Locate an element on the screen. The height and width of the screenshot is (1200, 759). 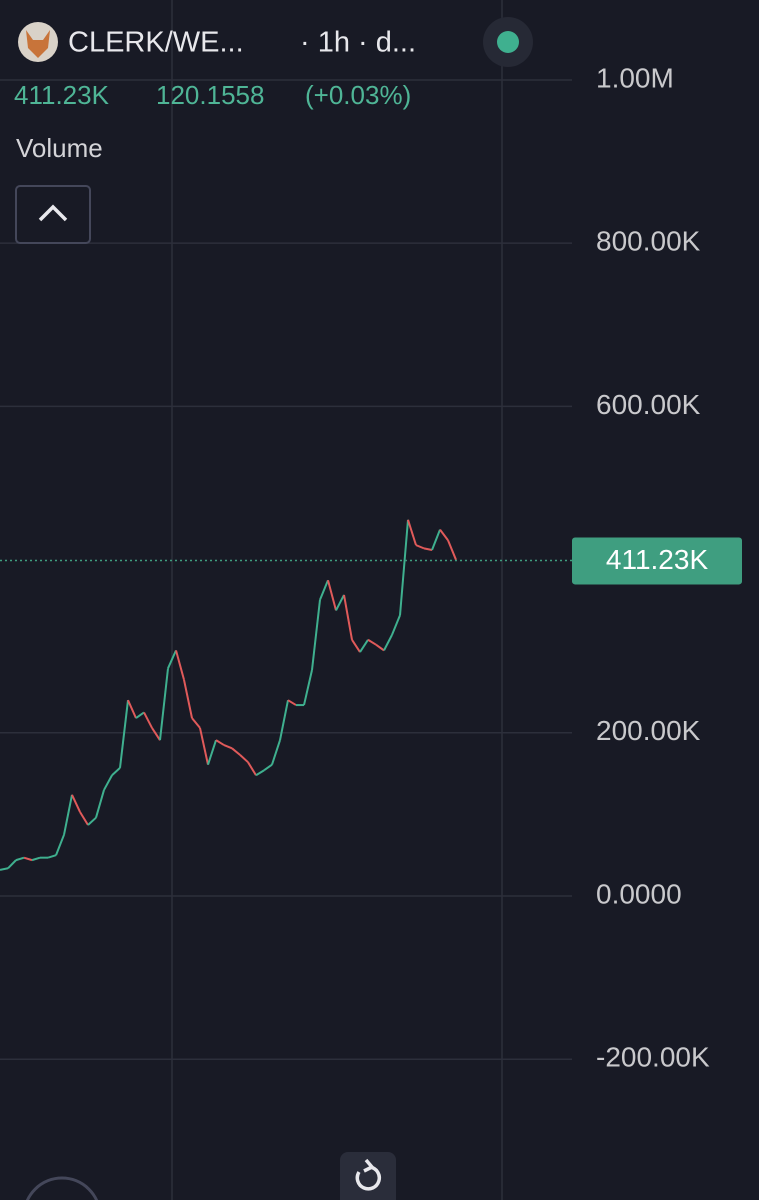
last-price-box is located at coordinates (657, 561).